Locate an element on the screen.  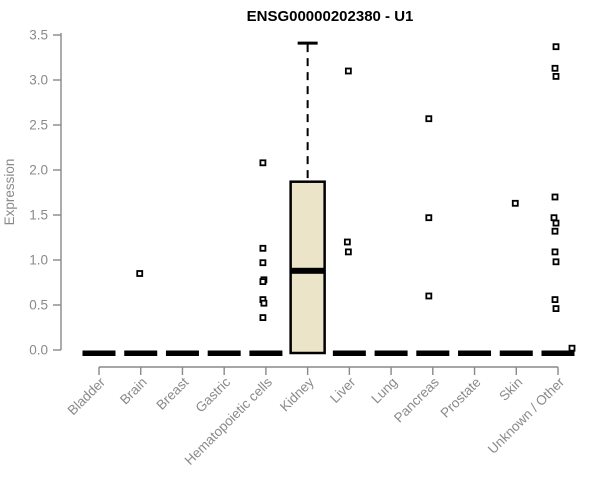
x-category-label: Unknown / Other is located at coordinates (526, 415).